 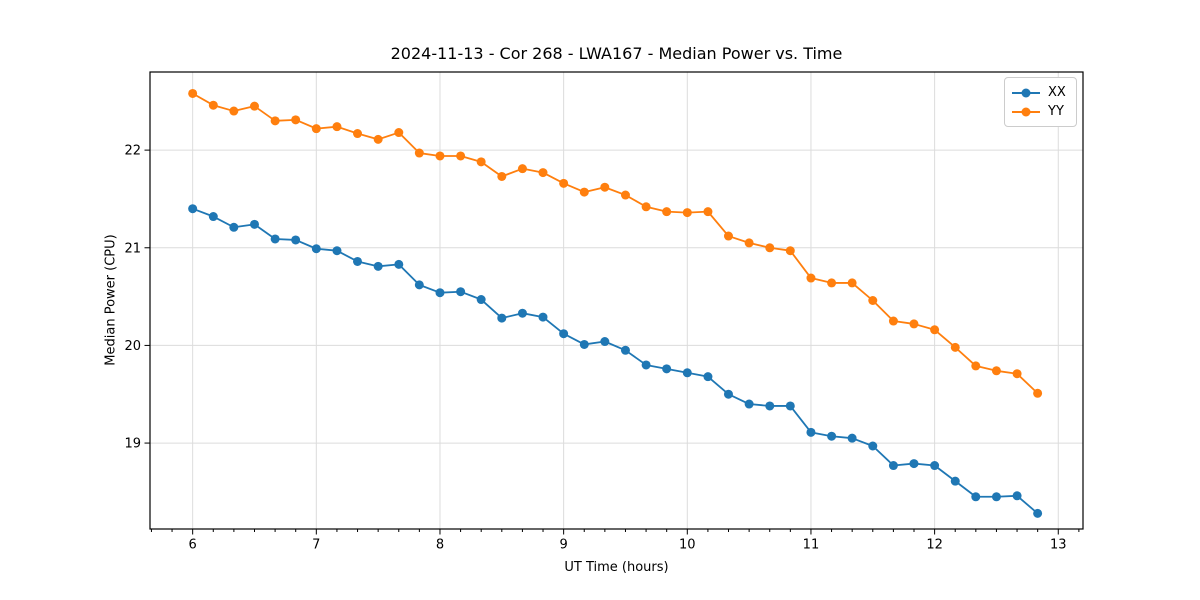 I want to click on y-tick-label: 19, so click(x=132, y=444).